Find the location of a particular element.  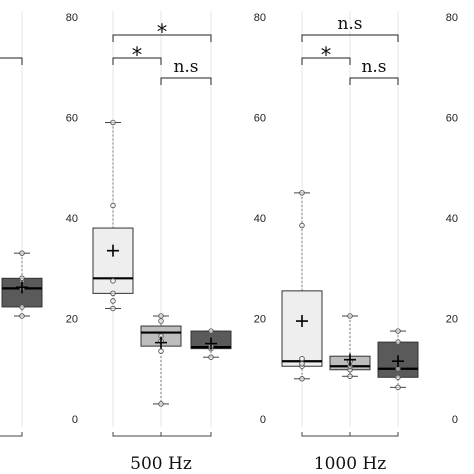

panel-label: 1000 Hz is located at coordinates (350, 464).